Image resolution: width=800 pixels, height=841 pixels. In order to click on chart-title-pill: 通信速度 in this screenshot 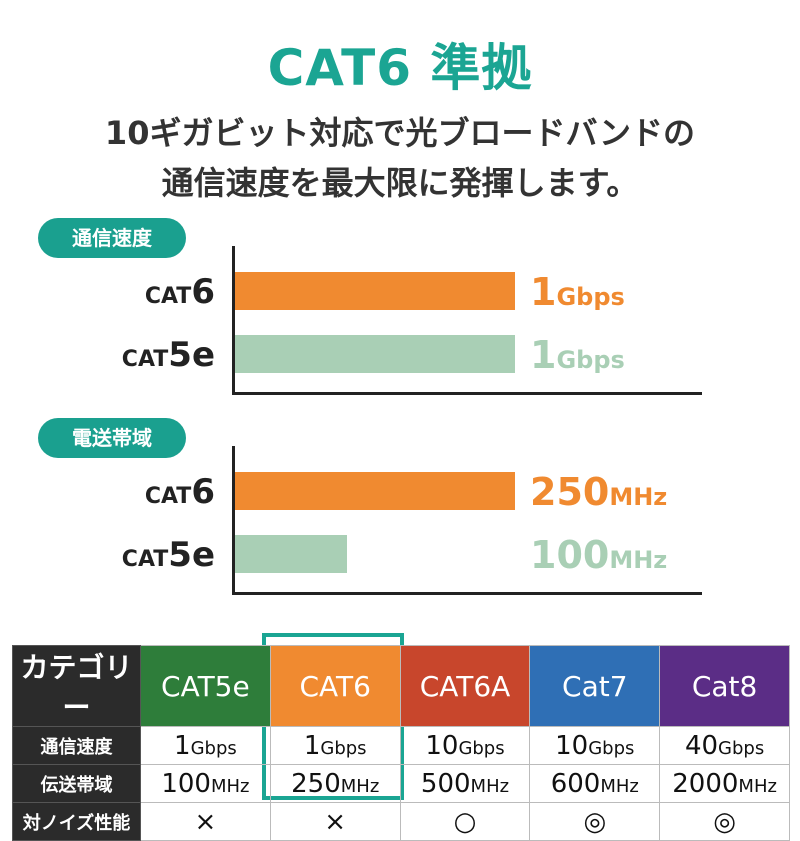, I will do `click(112, 238)`.